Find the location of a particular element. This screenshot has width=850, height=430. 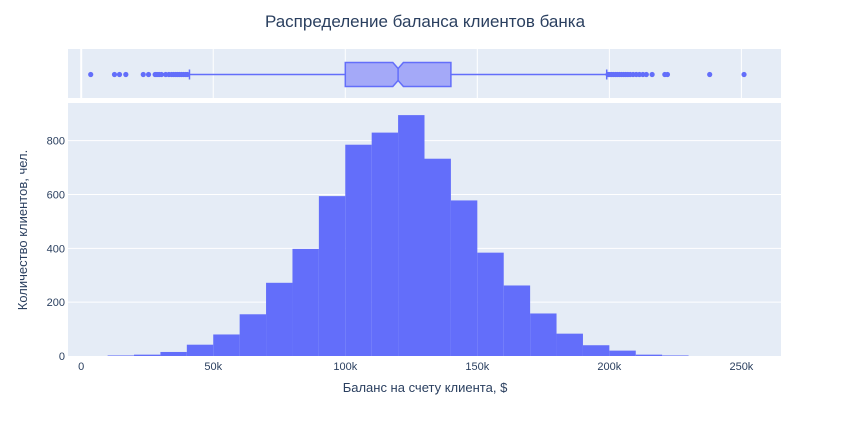

x-tick-label: 50k is located at coordinates (213, 367).